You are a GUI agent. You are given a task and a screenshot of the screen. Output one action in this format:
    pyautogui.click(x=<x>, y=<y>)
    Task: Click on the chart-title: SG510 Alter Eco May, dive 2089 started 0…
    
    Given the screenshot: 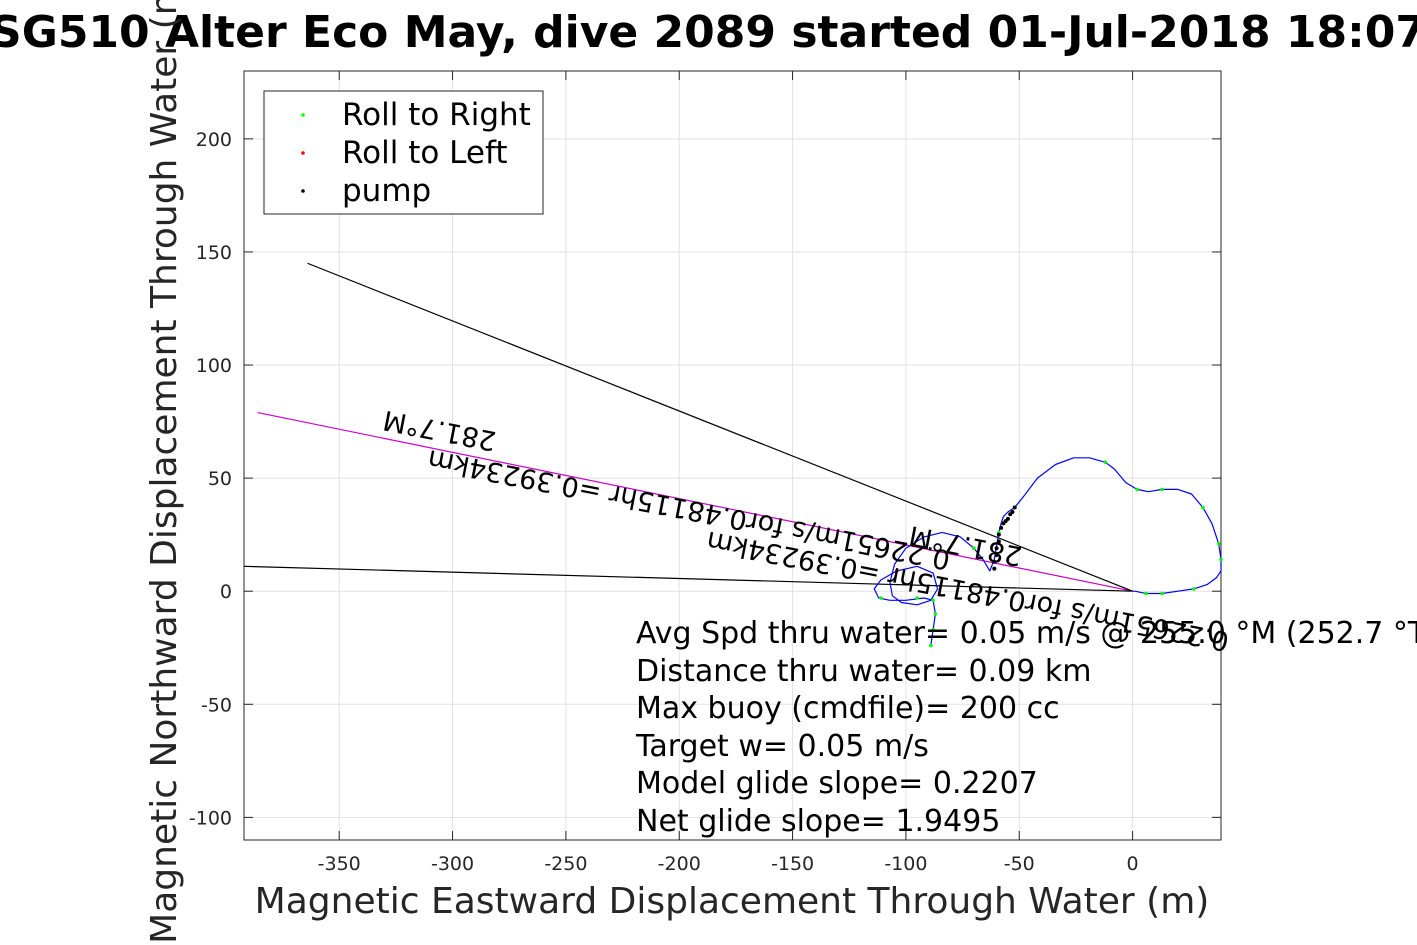 What is the action you would take?
    pyautogui.click(x=708, y=32)
    